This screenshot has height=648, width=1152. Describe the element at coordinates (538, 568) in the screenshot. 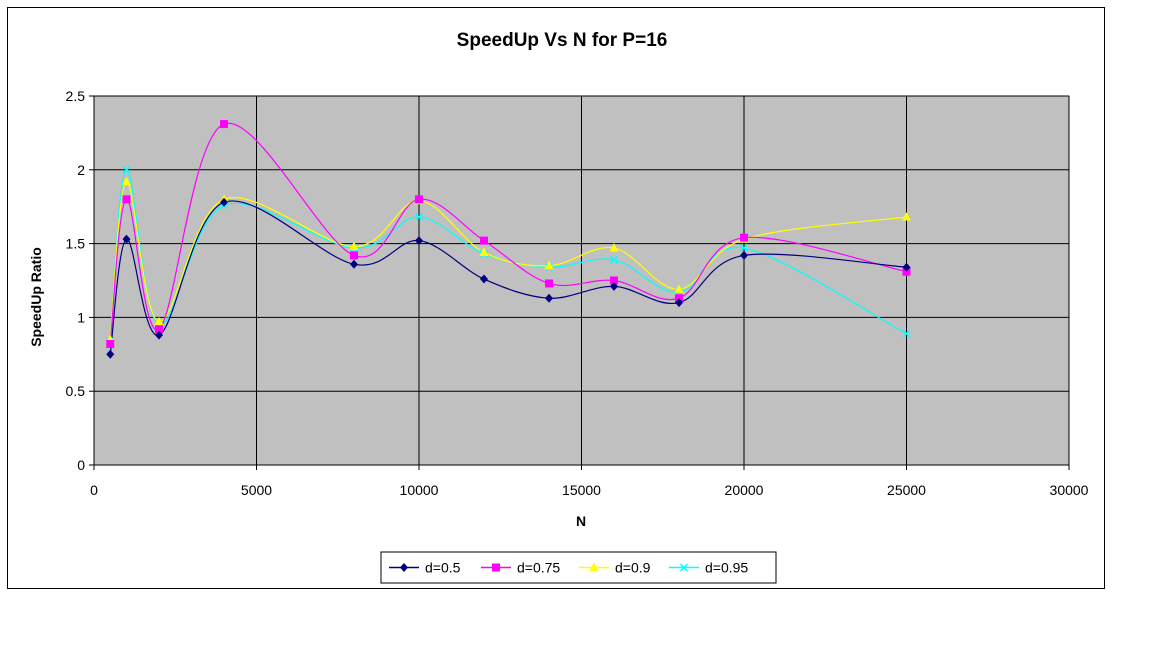

I see `legend-label-1: d=0.75` at that location.